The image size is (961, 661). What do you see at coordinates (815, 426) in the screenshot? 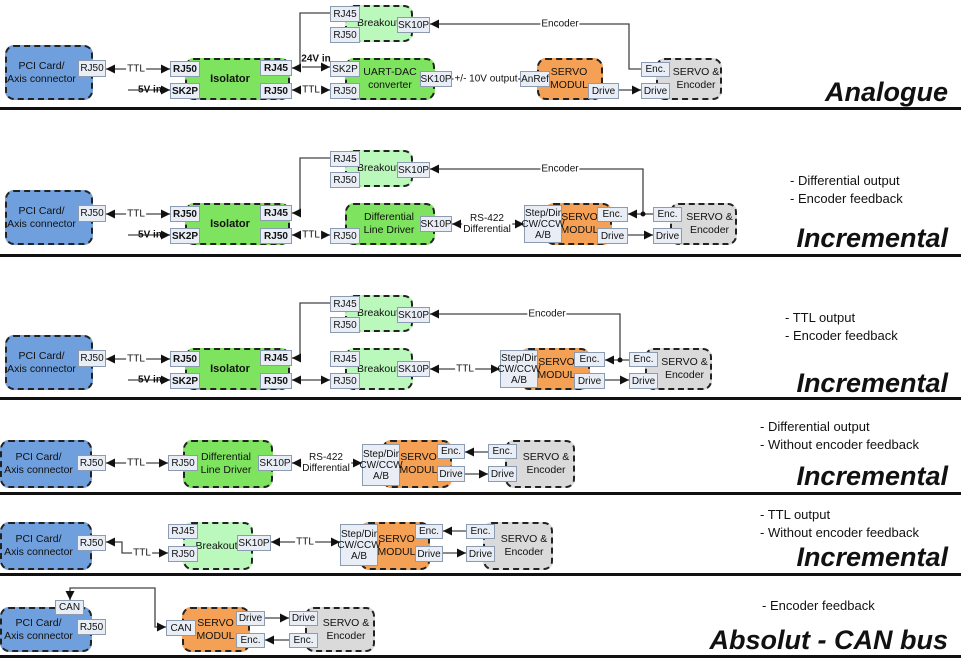
I see `section-note: - Differential output` at bounding box center [815, 426].